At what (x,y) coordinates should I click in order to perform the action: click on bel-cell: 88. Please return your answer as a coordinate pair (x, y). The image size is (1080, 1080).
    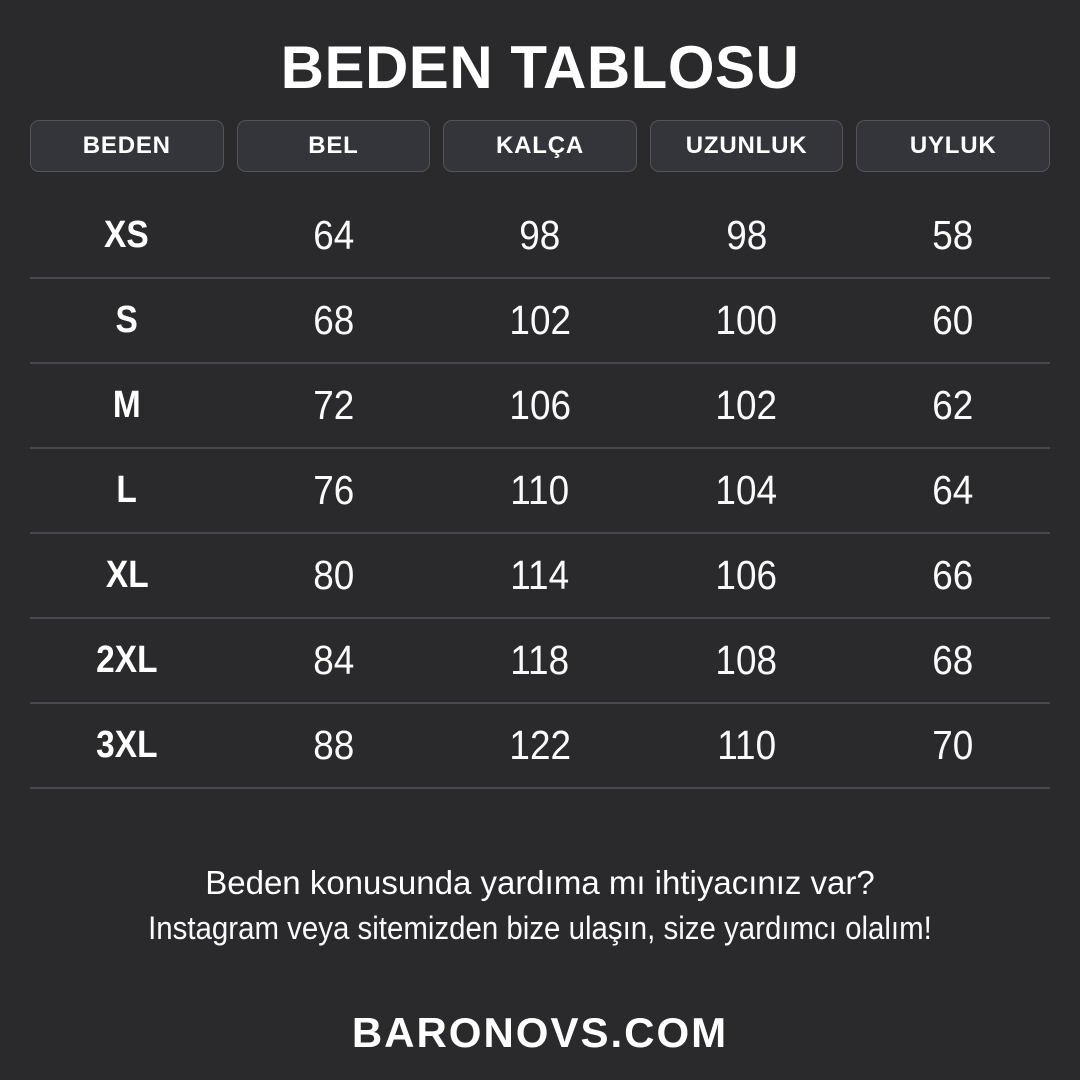
    Looking at the image, I should click on (334, 745).